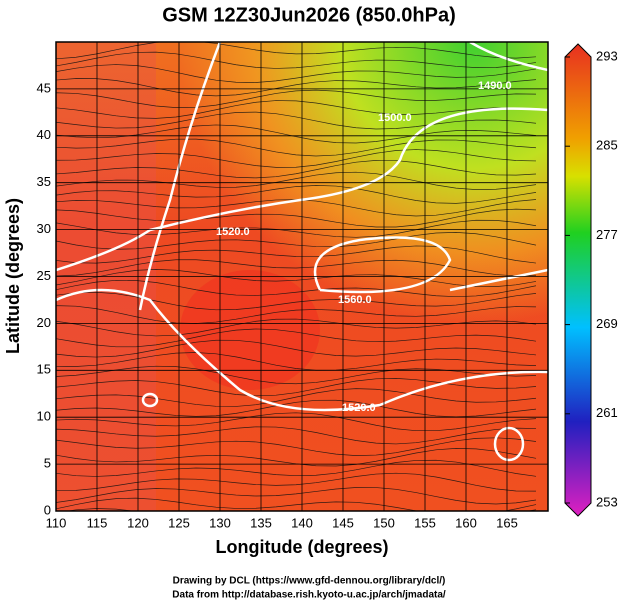 The image size is (619, 605). What do you see at coordinates (343, 522) in the screenshot?
I see `x-tick-label: 145` at bounding box center [343, 522].